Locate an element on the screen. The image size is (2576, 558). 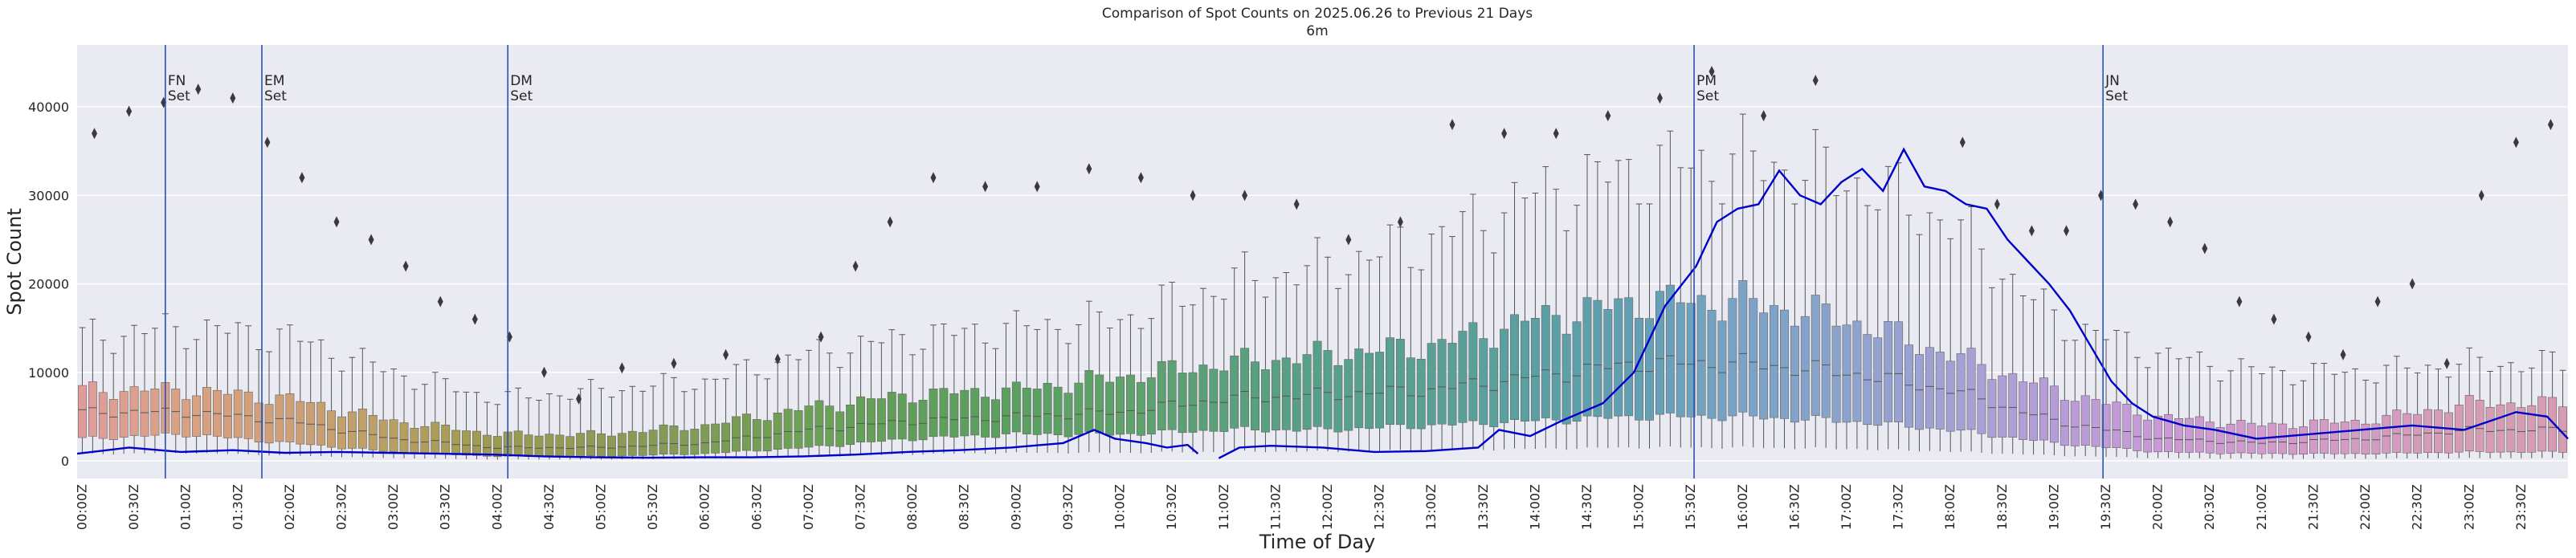
x-tick-label: 06:30Z is located at coordinates (756, 507).